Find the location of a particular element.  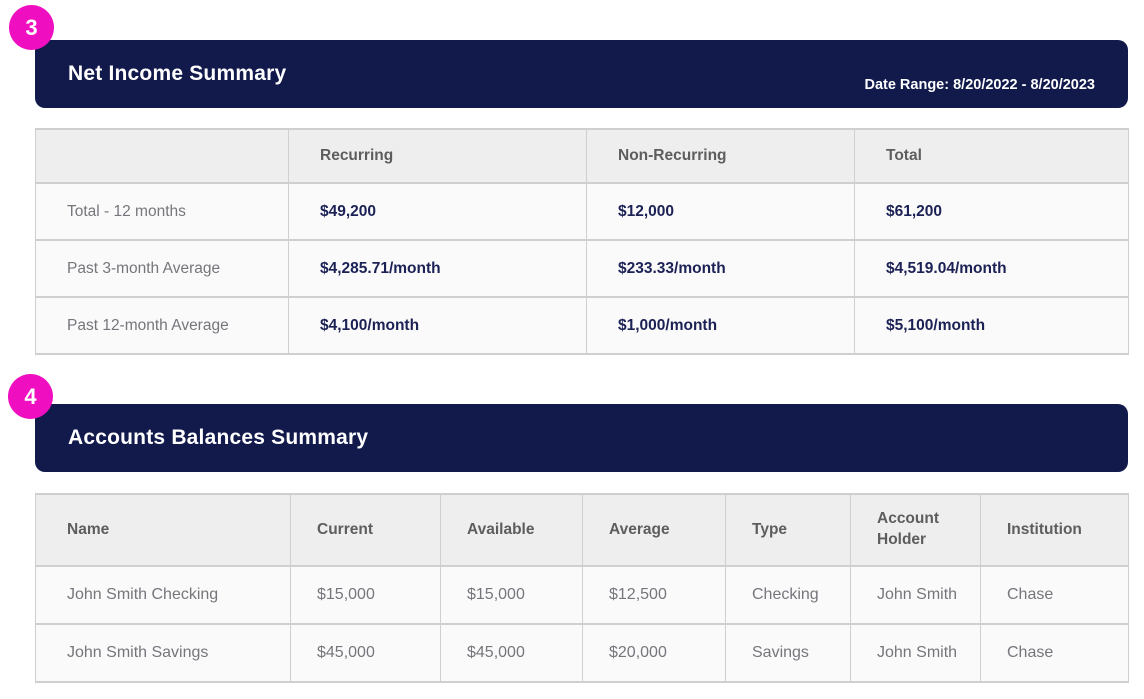

column-header-account-holder: Account Holder is located at coordinates (915, 530).